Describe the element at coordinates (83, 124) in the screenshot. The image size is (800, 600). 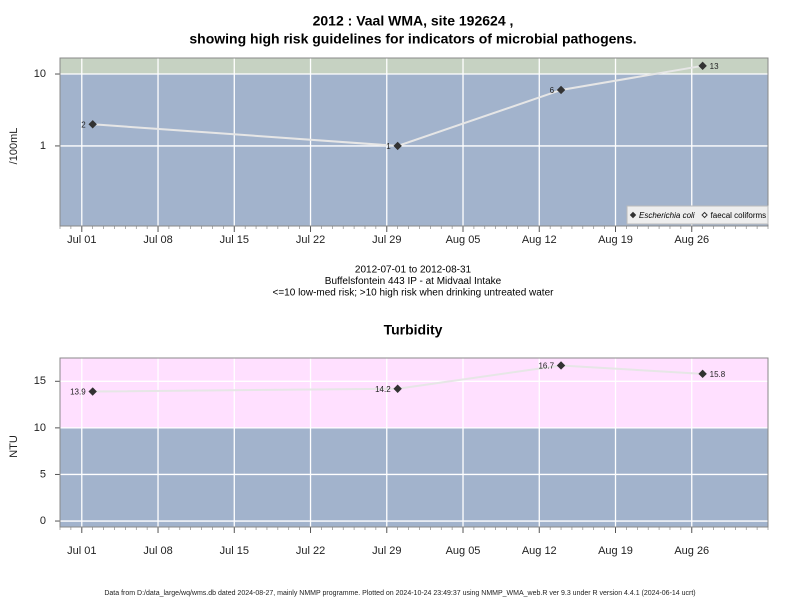
I see `data-label: 2` at that location.